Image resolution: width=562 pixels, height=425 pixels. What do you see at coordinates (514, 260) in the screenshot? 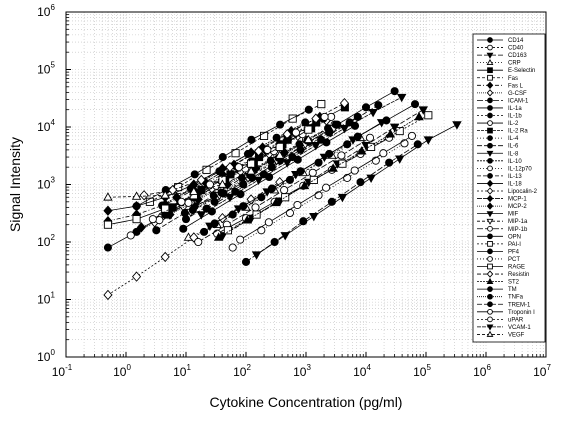
I see `legend-label: PCT` at bounding box center [514, 260].